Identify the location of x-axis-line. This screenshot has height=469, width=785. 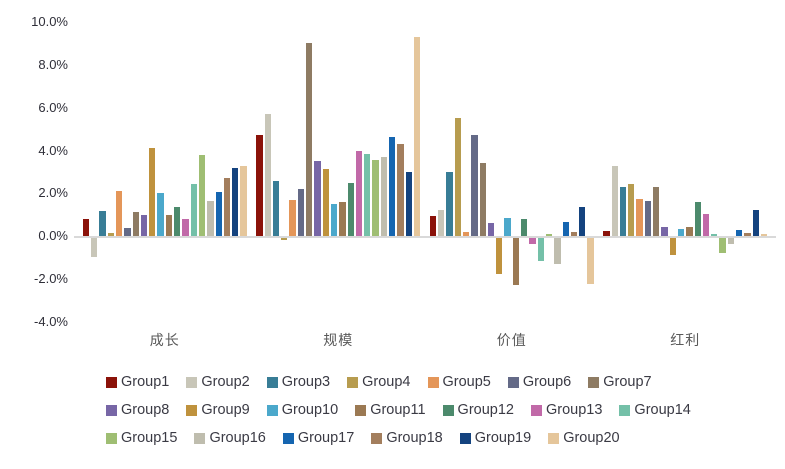
(425, 237).